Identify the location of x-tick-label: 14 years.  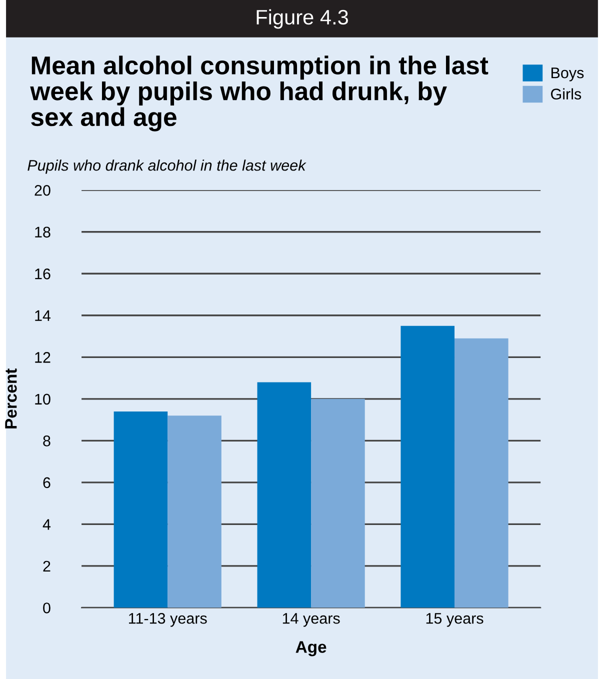
(311, 620).